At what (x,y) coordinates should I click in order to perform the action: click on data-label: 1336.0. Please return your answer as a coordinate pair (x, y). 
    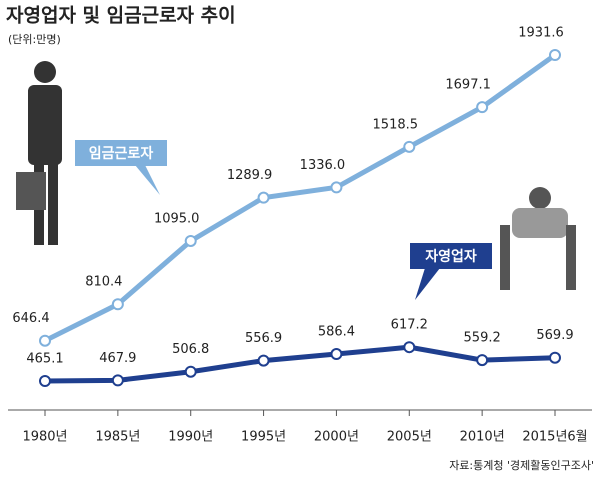
    Looking at the image, I should click on (323, 165).